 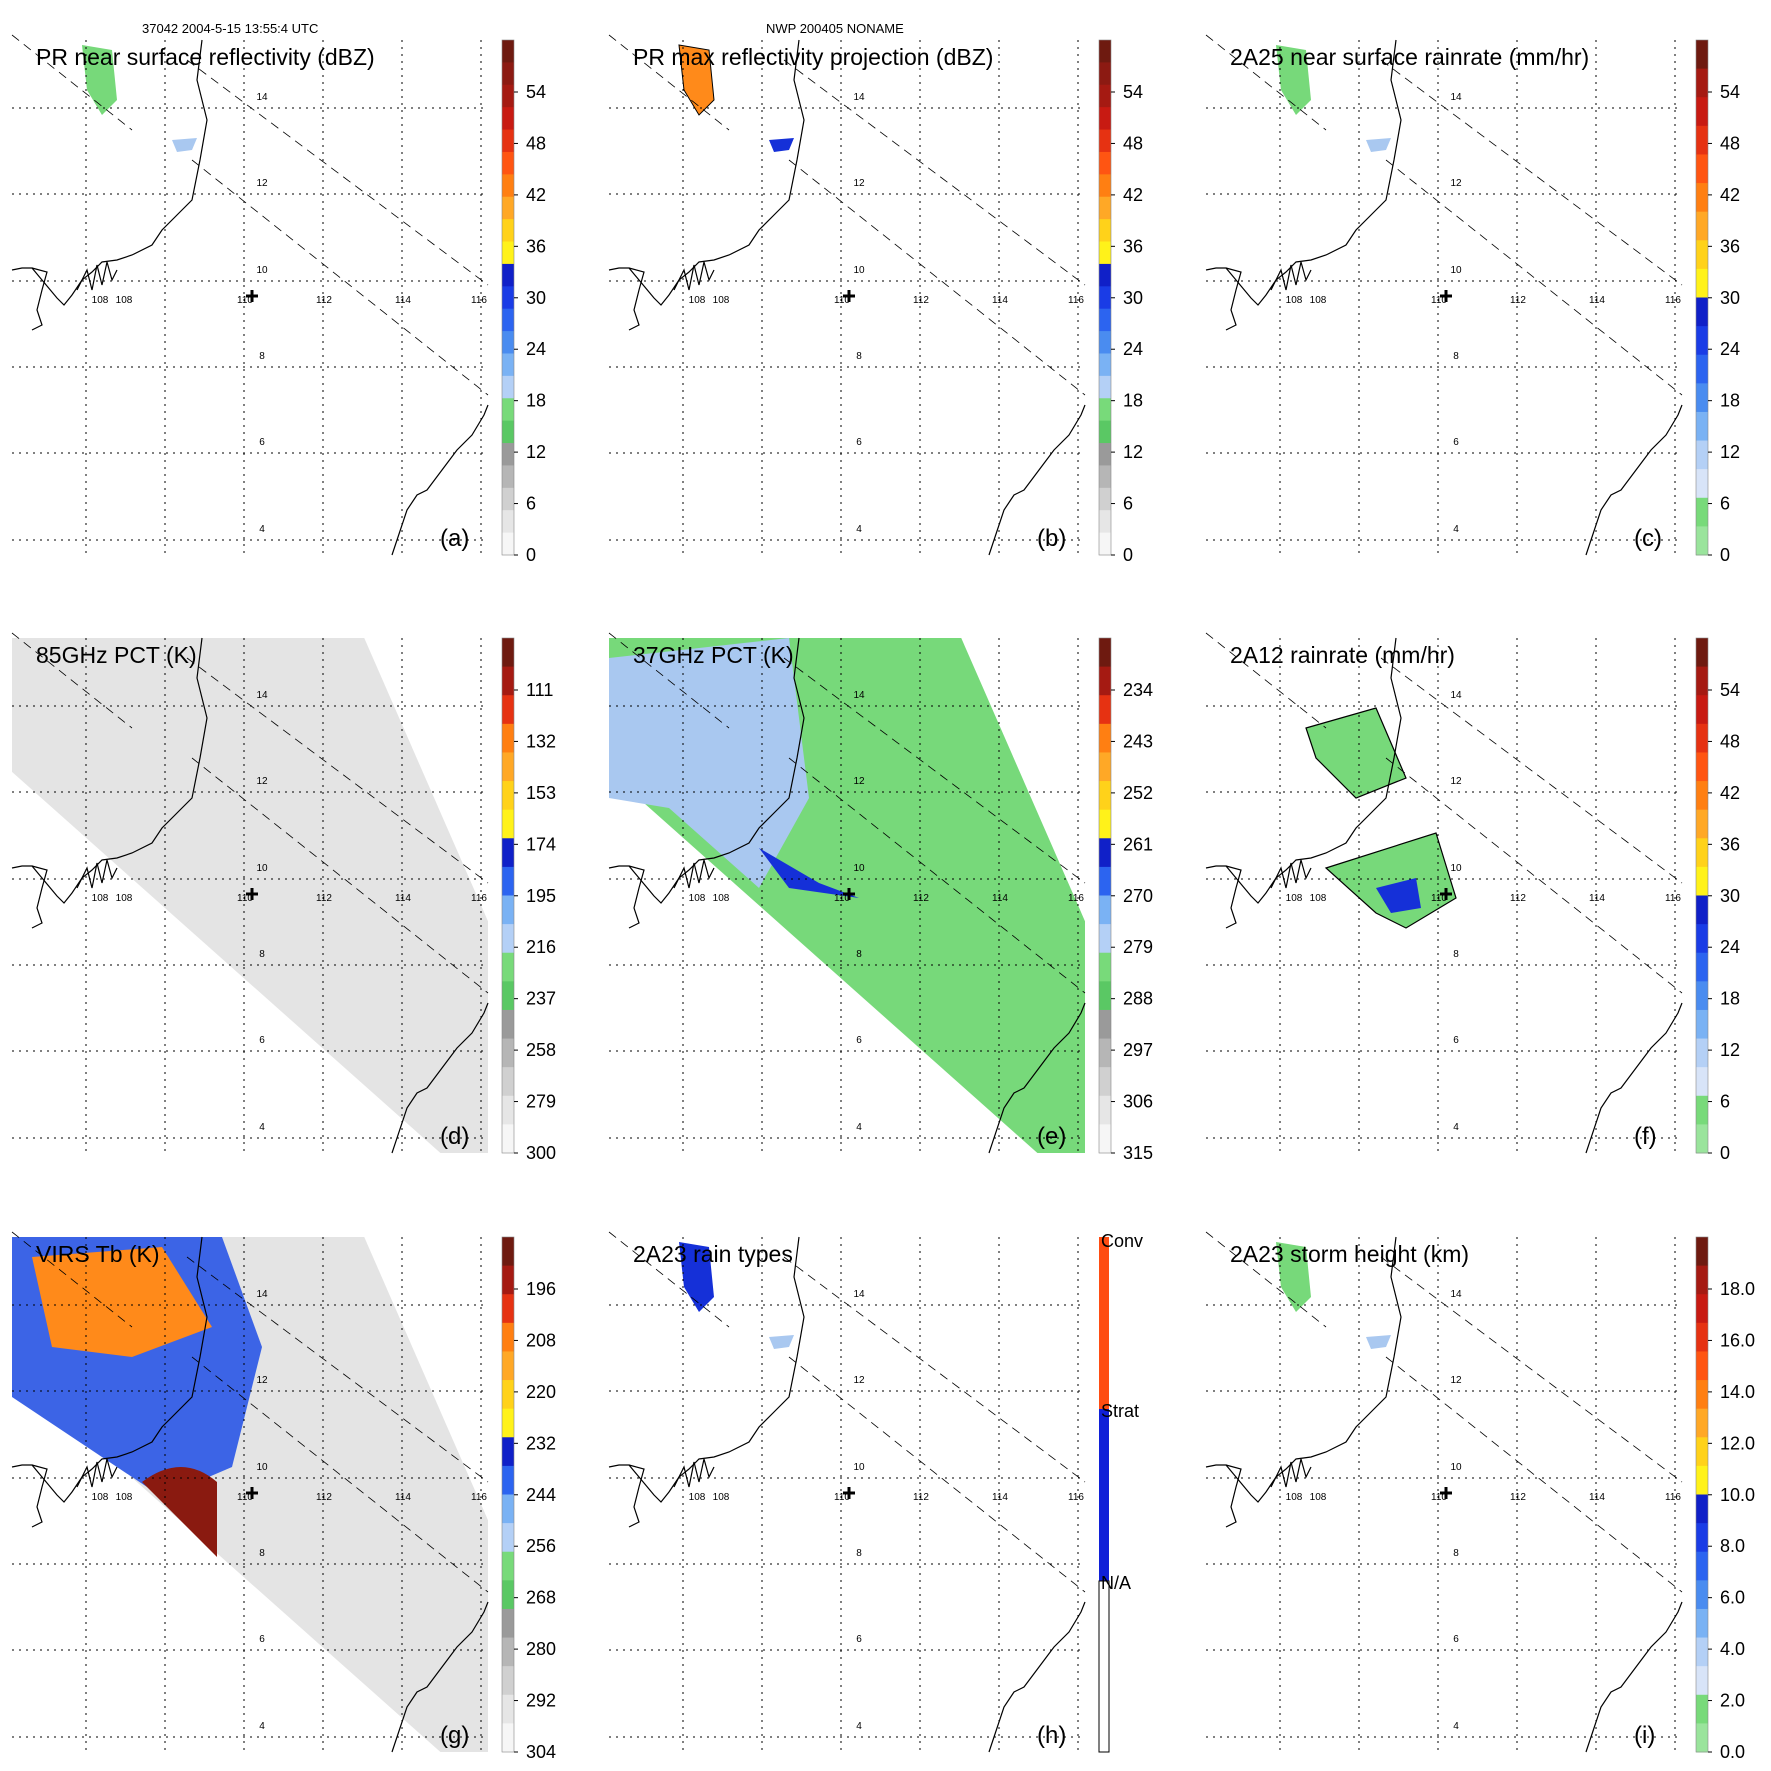 I want to click on colorbar-conv, so click(x=1104, y=1323).